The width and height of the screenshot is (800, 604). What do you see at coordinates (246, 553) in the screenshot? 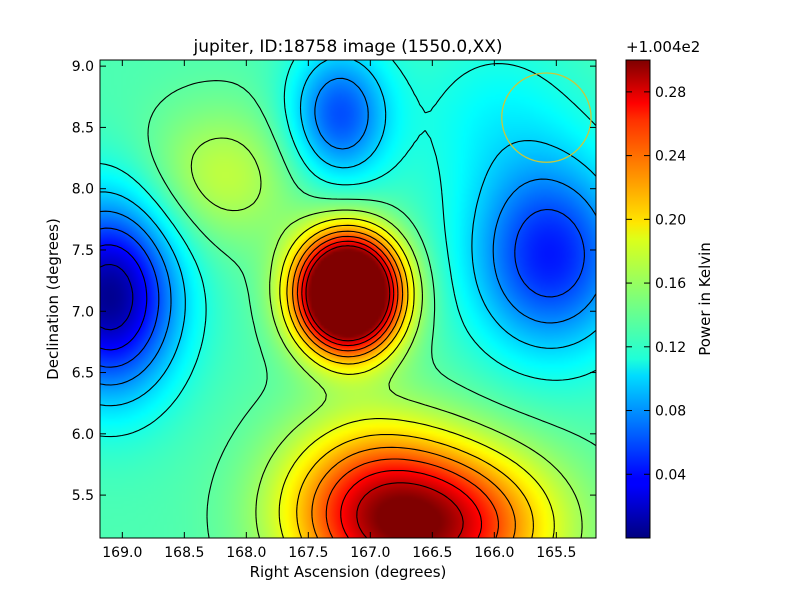
I see `x-tick-label: 168.0` at bounding box center [246, 553].